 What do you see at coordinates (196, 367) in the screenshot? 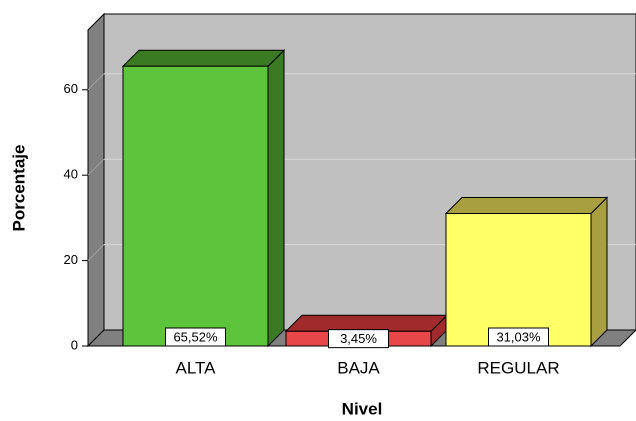
I see `x-tick-label: ALTA` at bounding box center [196, 367].